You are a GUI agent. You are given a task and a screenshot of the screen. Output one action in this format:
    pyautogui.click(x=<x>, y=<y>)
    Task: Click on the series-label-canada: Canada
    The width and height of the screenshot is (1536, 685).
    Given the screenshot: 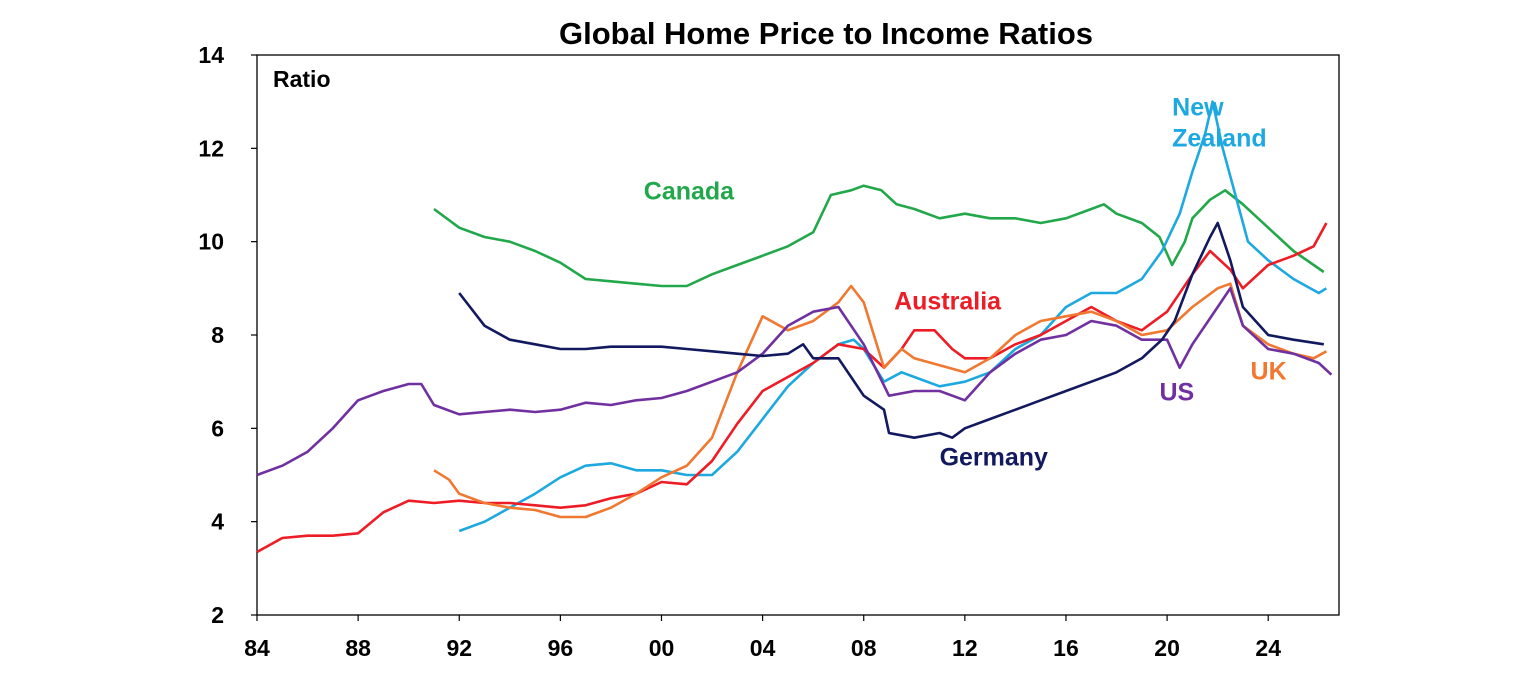 What is the action you would take?
    pyautogui.click(x=689, y=192)
    